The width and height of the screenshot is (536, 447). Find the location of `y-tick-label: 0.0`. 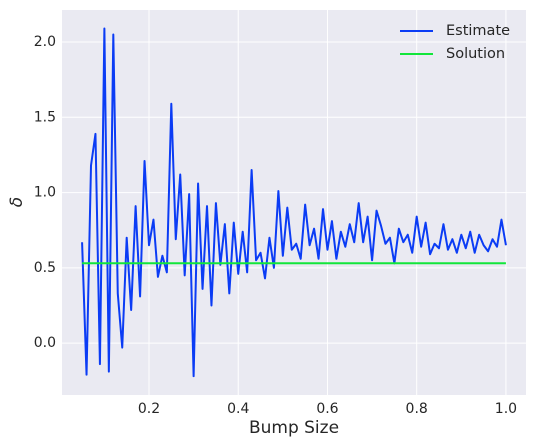

y-tick-label: 0.0 is located at coordinates (45, 343).